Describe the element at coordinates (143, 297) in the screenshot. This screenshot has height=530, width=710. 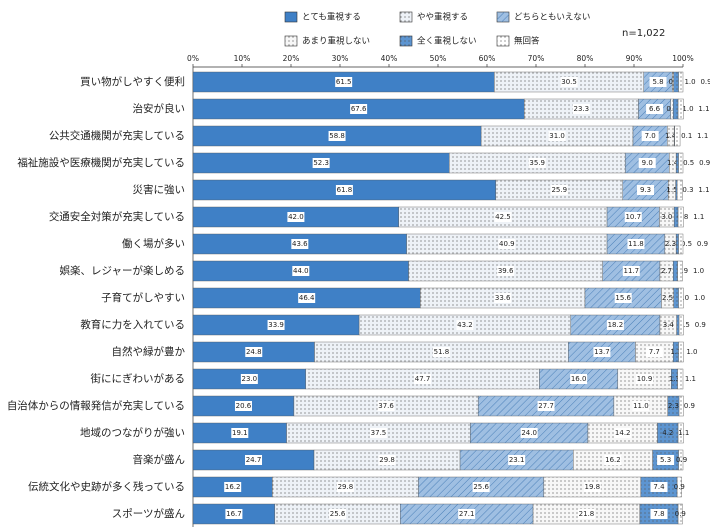
I see `category-label: 子育てがしやすい` at that location.